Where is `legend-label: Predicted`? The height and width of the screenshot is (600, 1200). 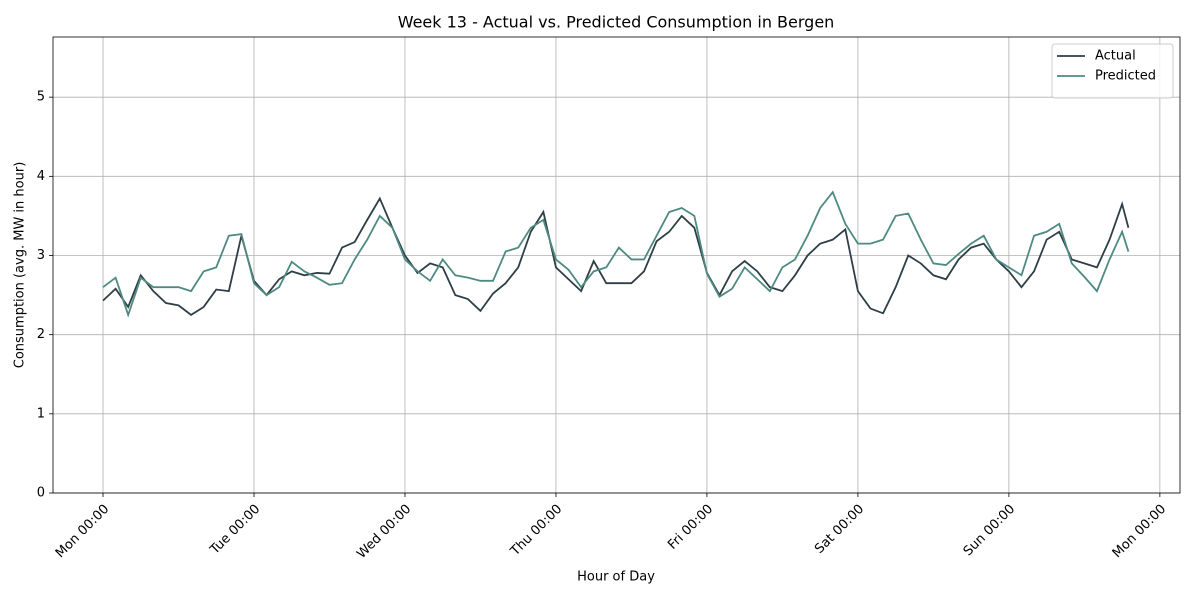 legend-label: Predicted is located at coordinates (1125, 76).